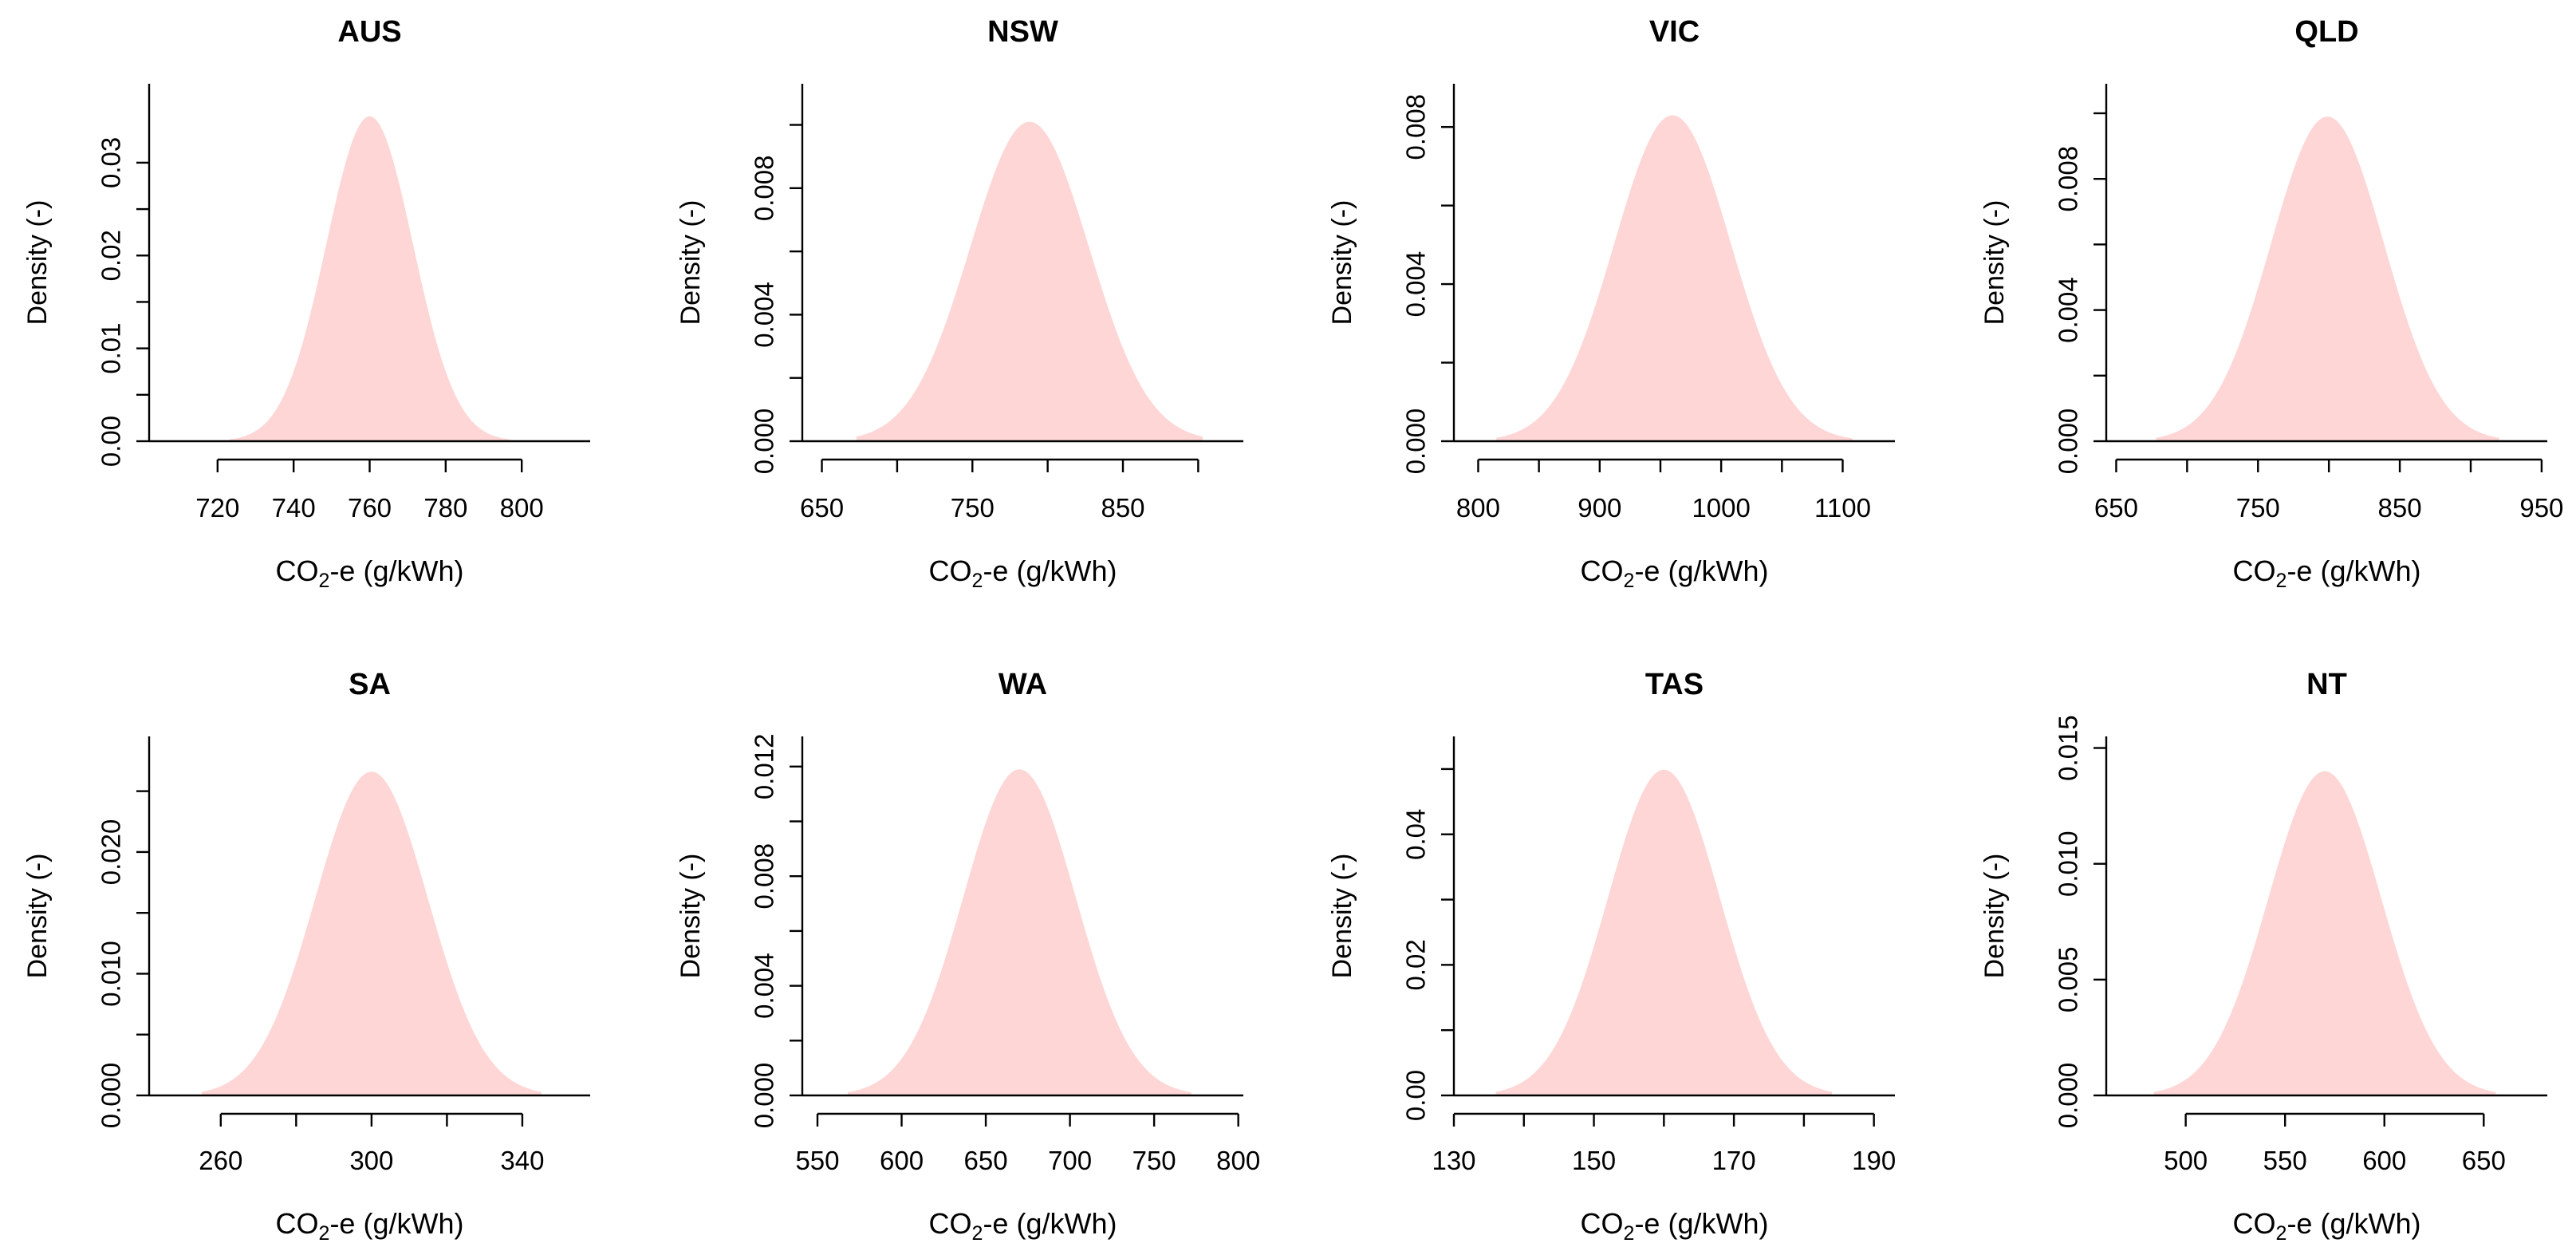 The height and width of the screenshot is (1251, 2576). I want to click on x-tick-label: 900, so click(1599, 508).